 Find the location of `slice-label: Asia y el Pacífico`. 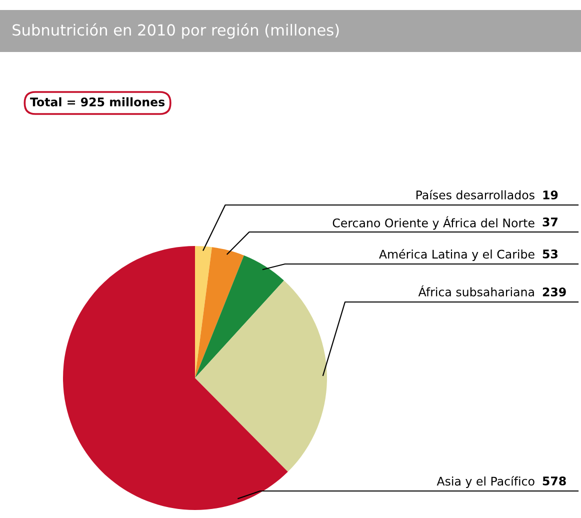

slice-label: Asia y el Pacífico is located at coordinates (485, 482).